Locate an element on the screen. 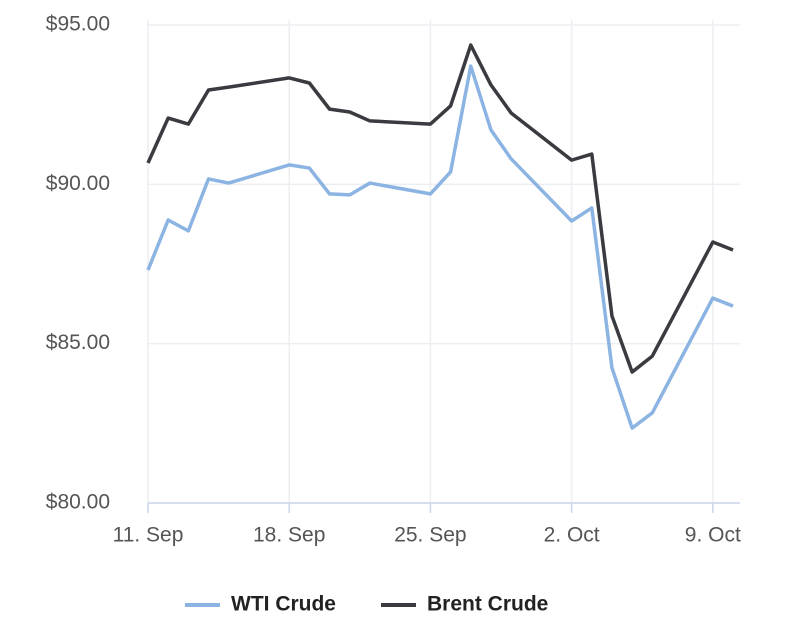 The image size is (786, 630). x-tick-label: 25. Sep is located at coordinates (430, 535).